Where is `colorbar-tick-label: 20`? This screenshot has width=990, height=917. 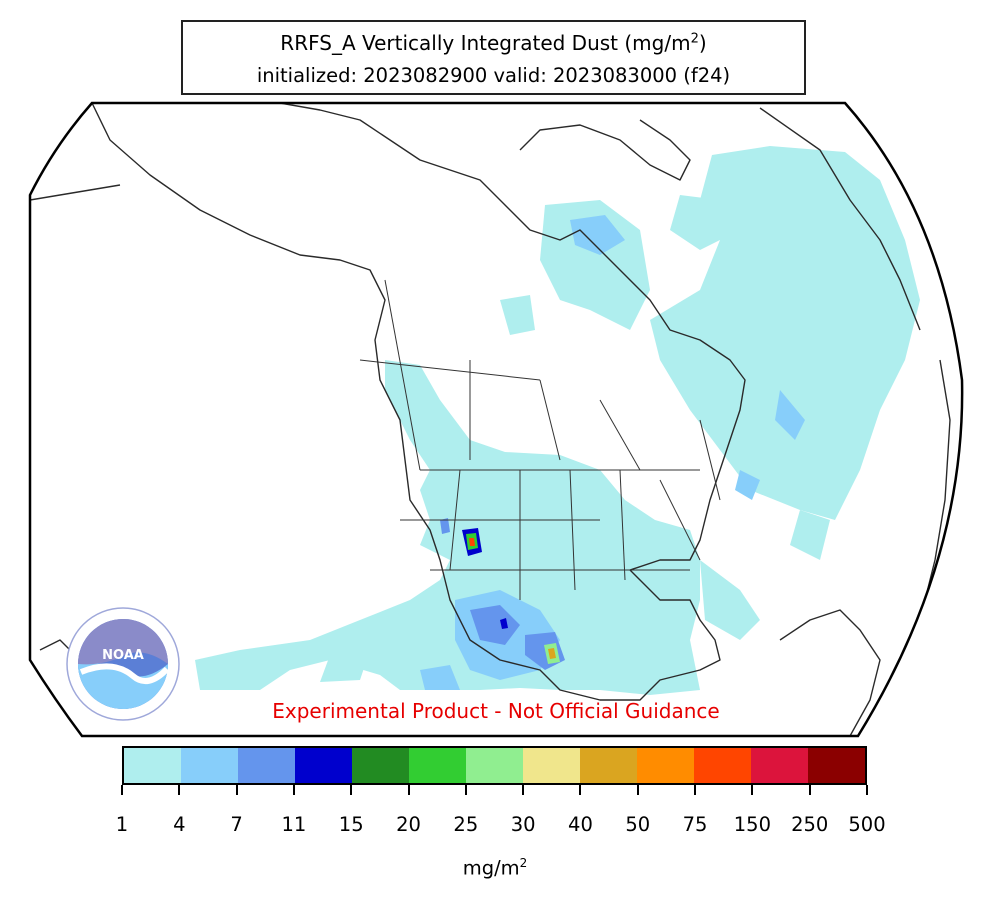
colorbar-tick-label: 20 is located at coordinates (408, 824).